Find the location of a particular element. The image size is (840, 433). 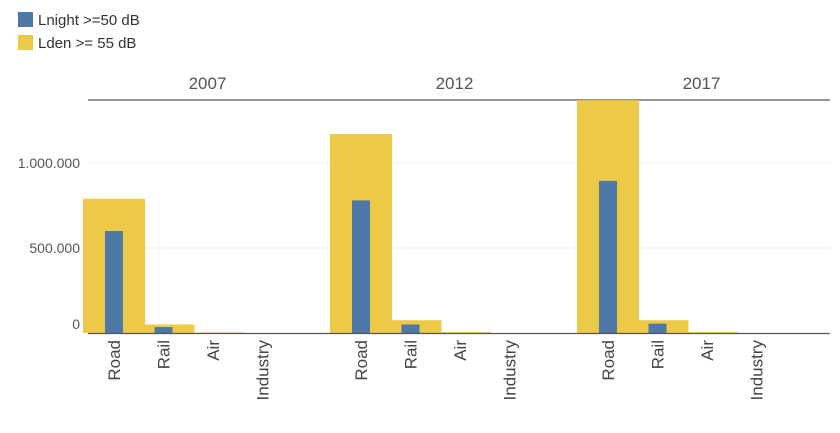

legend-label: Lden >= 55 dB is located at coordinates (87, 43).